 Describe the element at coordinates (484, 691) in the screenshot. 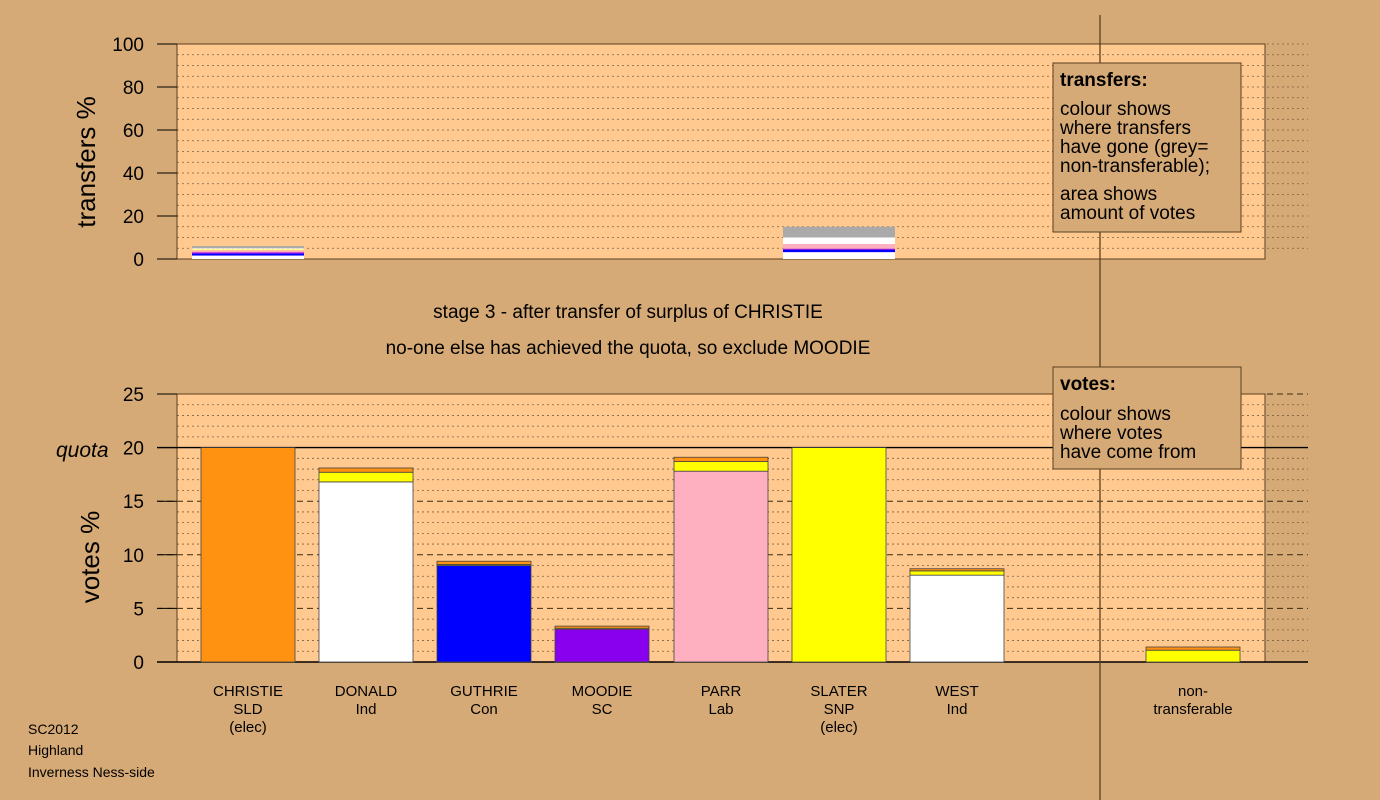

I see `candidate-label: GUTHRIE` at that location.